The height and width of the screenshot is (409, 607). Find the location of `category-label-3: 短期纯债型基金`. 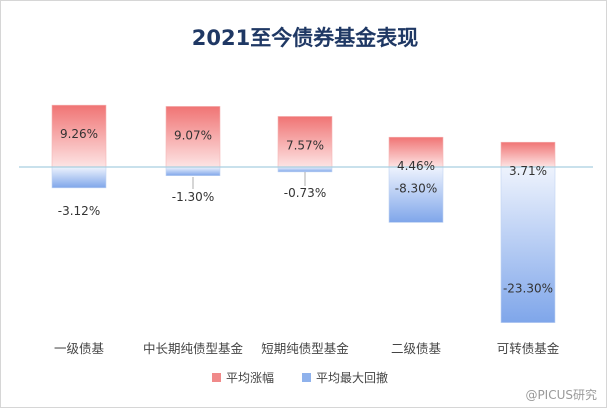

category-label-3: 短期纯债型基金 is located at coordinates (305, 348).